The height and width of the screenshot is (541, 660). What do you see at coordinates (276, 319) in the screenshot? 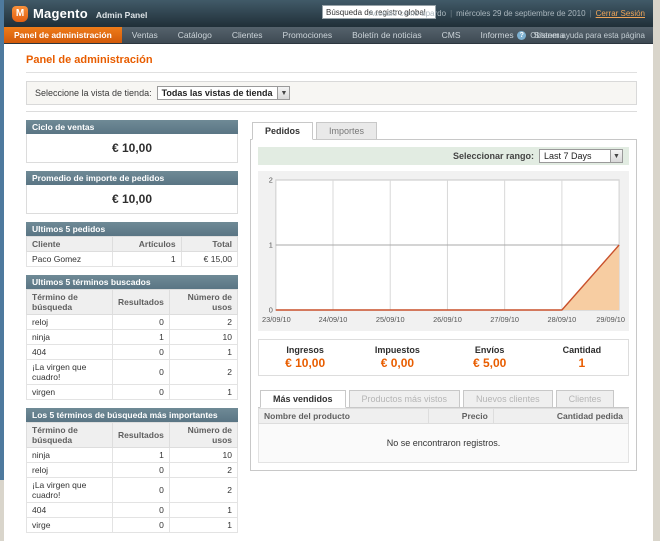
I see `x-tick-label: 23/09/10` at bounding box center [276, 319].